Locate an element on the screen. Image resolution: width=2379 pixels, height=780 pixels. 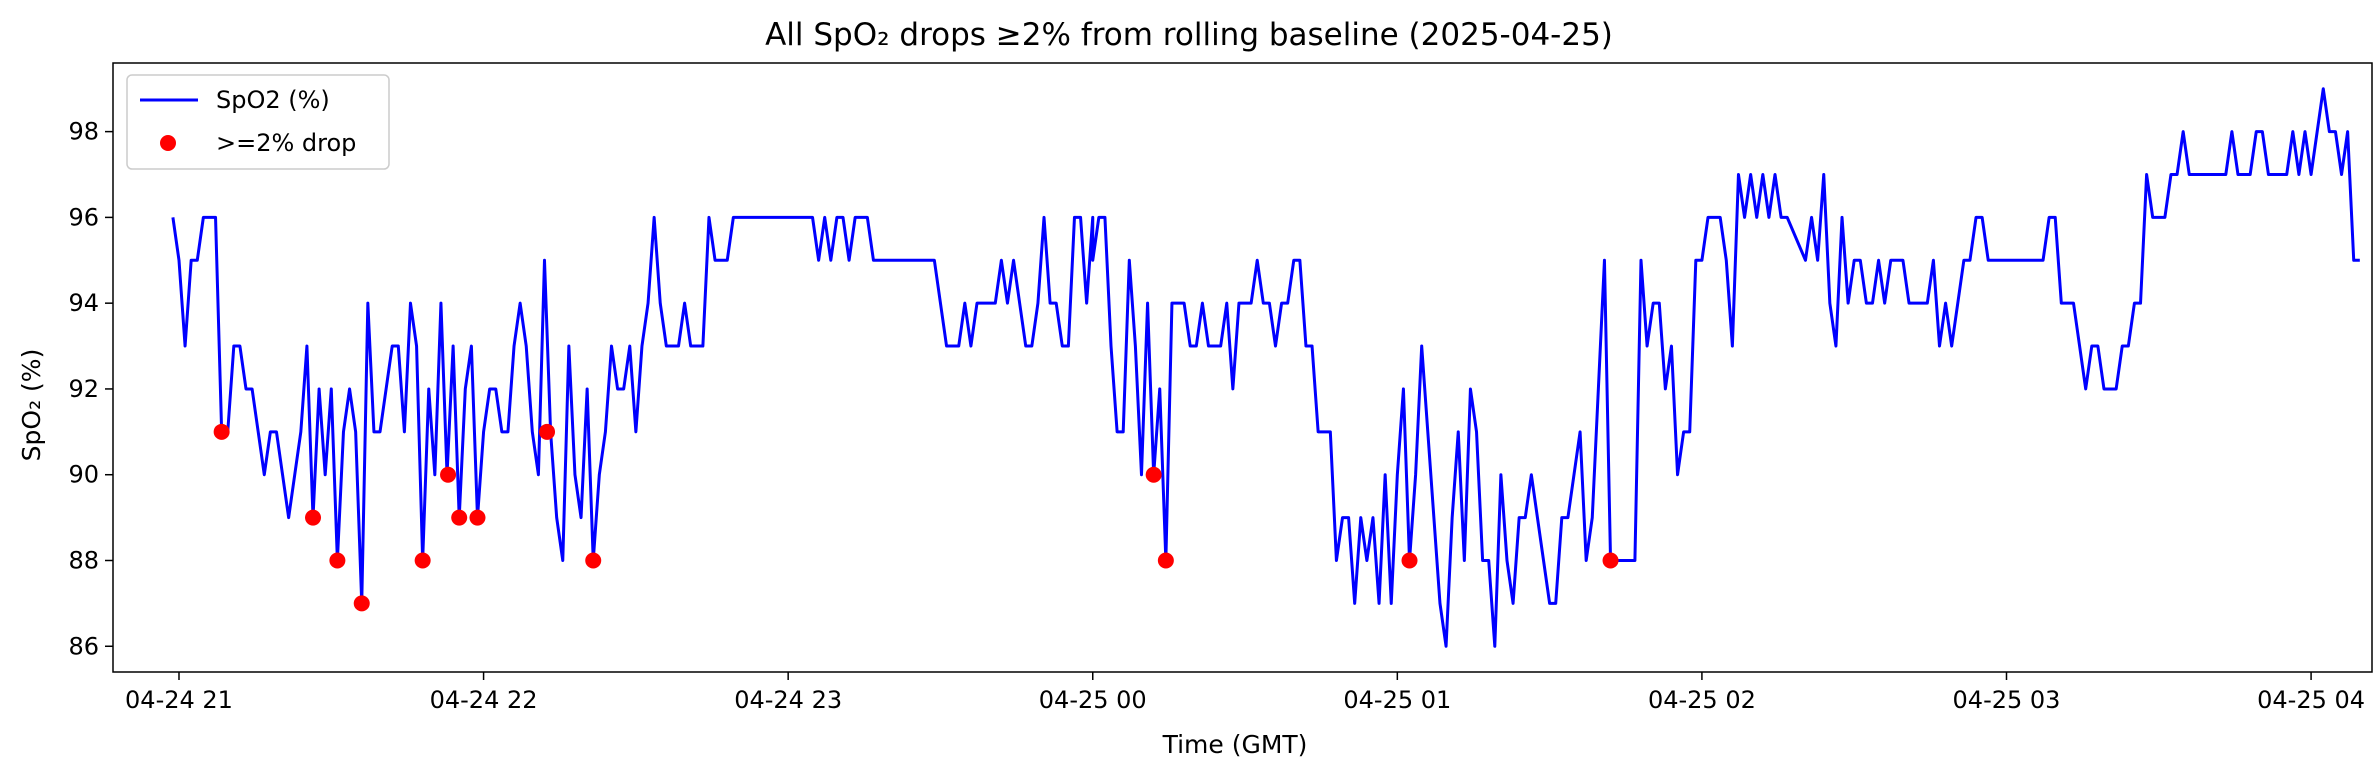
x-tick-label: 04-25 02 is located at coordinates (1702, 700).